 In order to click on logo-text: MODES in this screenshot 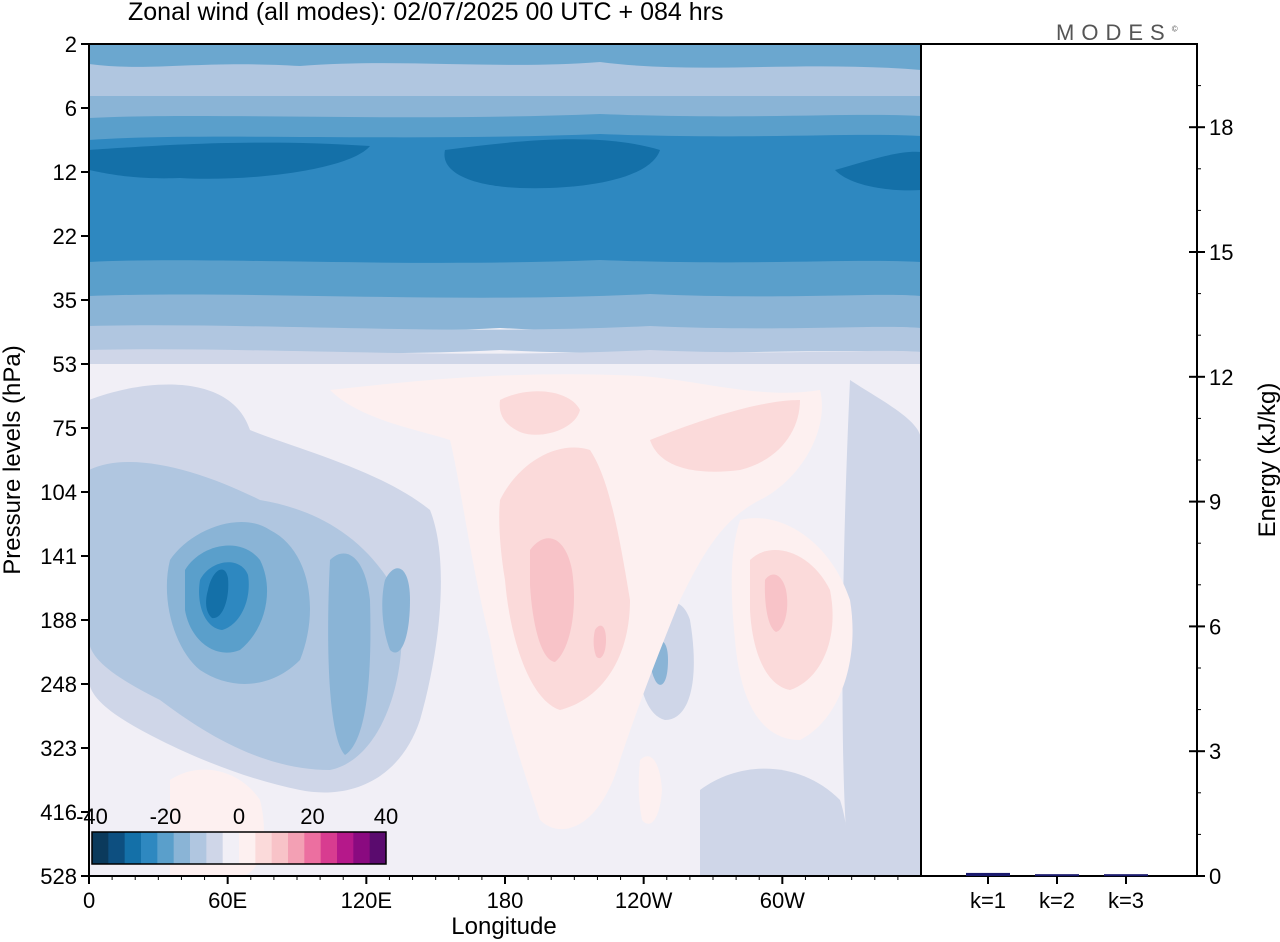, I will do `click(1114, 32)`.